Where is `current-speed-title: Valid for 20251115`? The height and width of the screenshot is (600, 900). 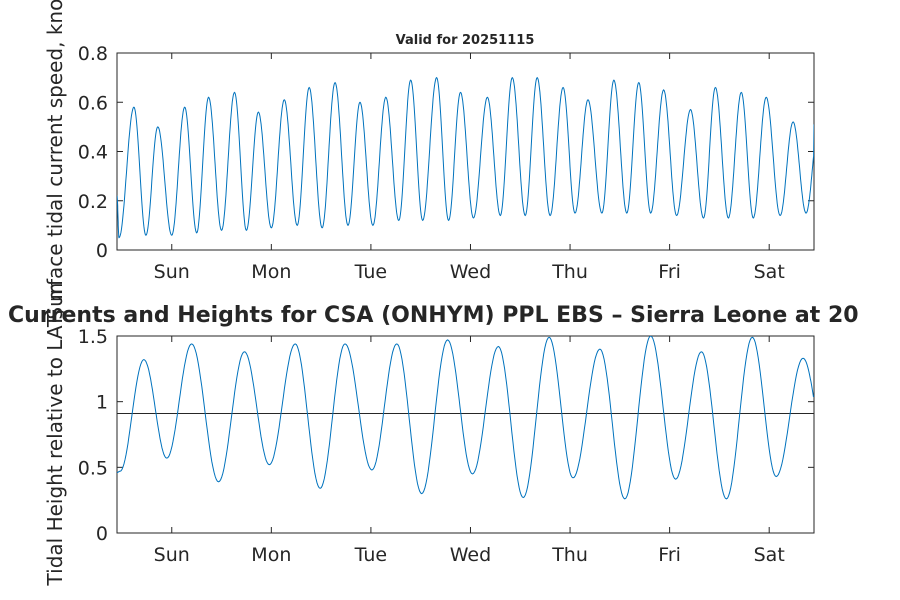
current-speed-title: Valid for 20251115 is located at coordinates (465, 40).